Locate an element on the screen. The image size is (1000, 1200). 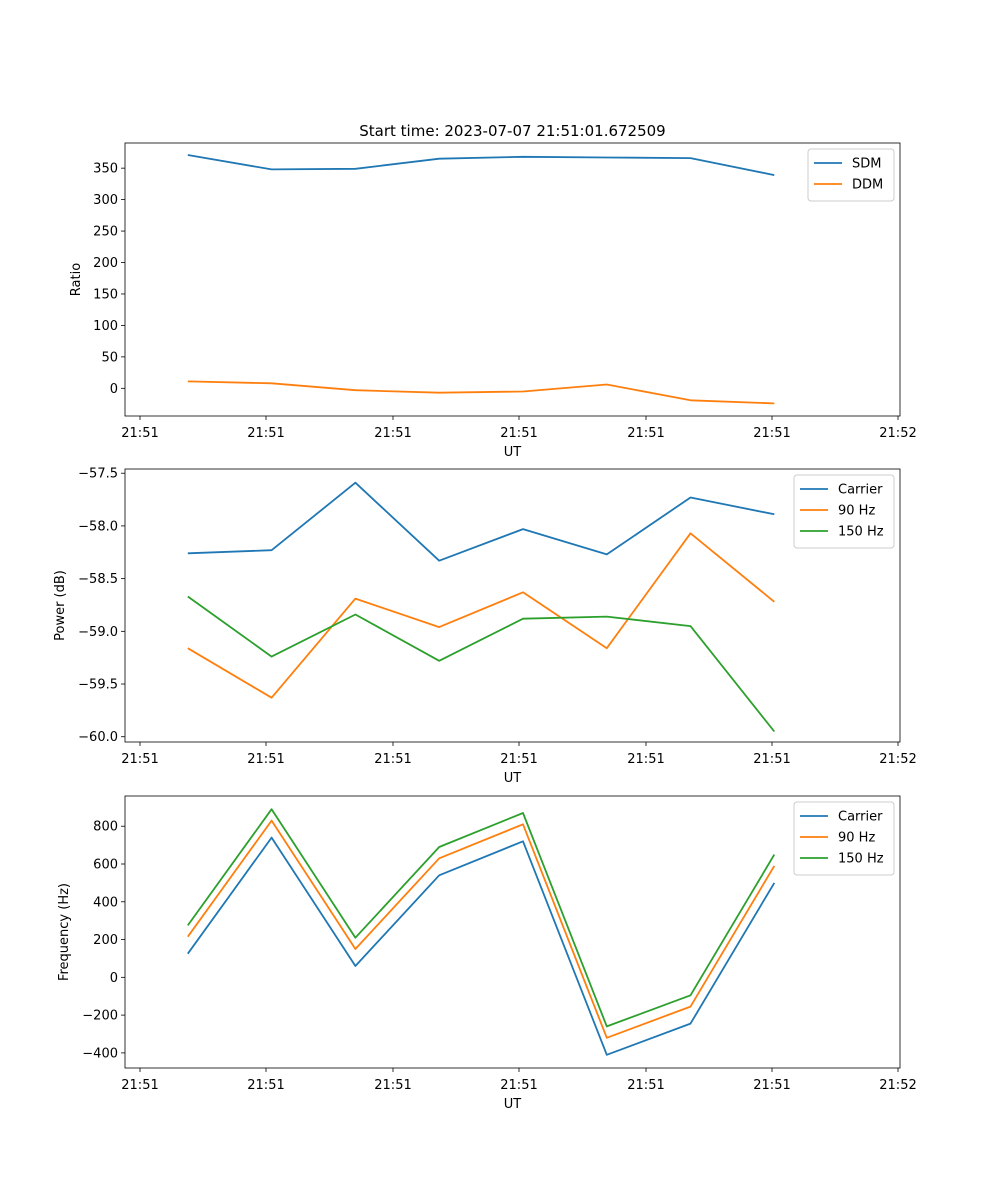
y-axis-title: Frequency (Hz) is located at coordinates (64, 932).